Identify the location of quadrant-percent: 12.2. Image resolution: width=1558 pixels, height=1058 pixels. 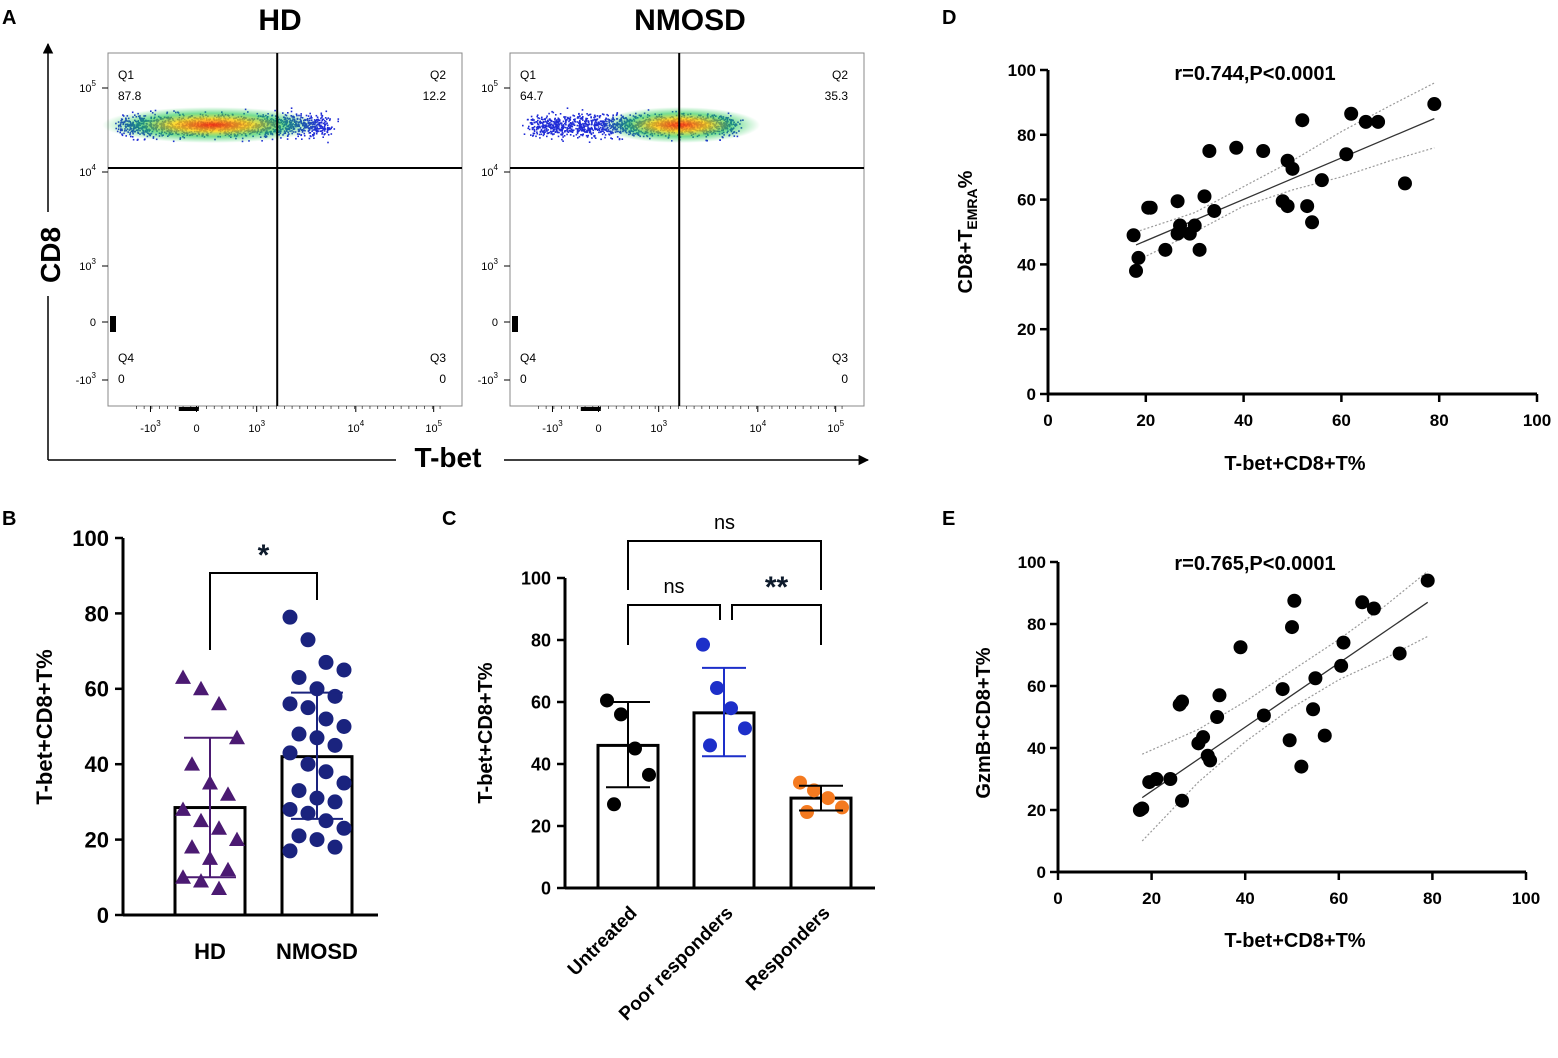
(435, 96).